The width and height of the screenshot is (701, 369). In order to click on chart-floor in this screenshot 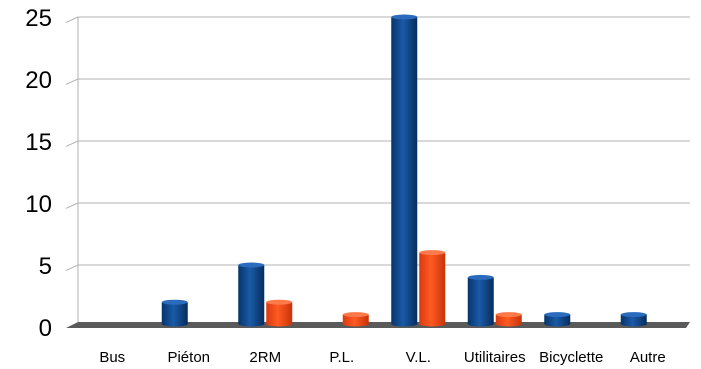, I will do `click(378, 325)`.